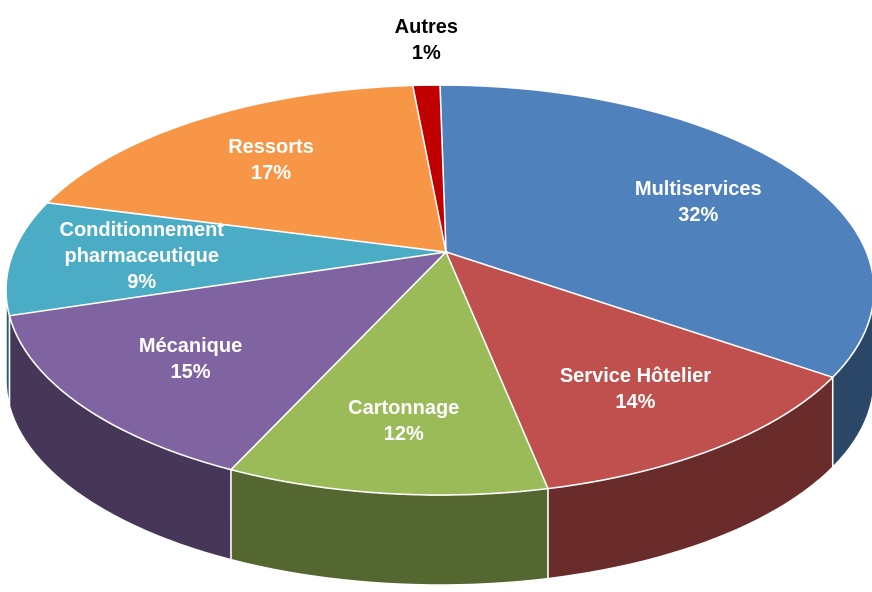 The height and width of the screenshot is (592, 872). Describe the element at coordinates (635, 402) in the screenshot. I see `value-label: 14%` at that location.